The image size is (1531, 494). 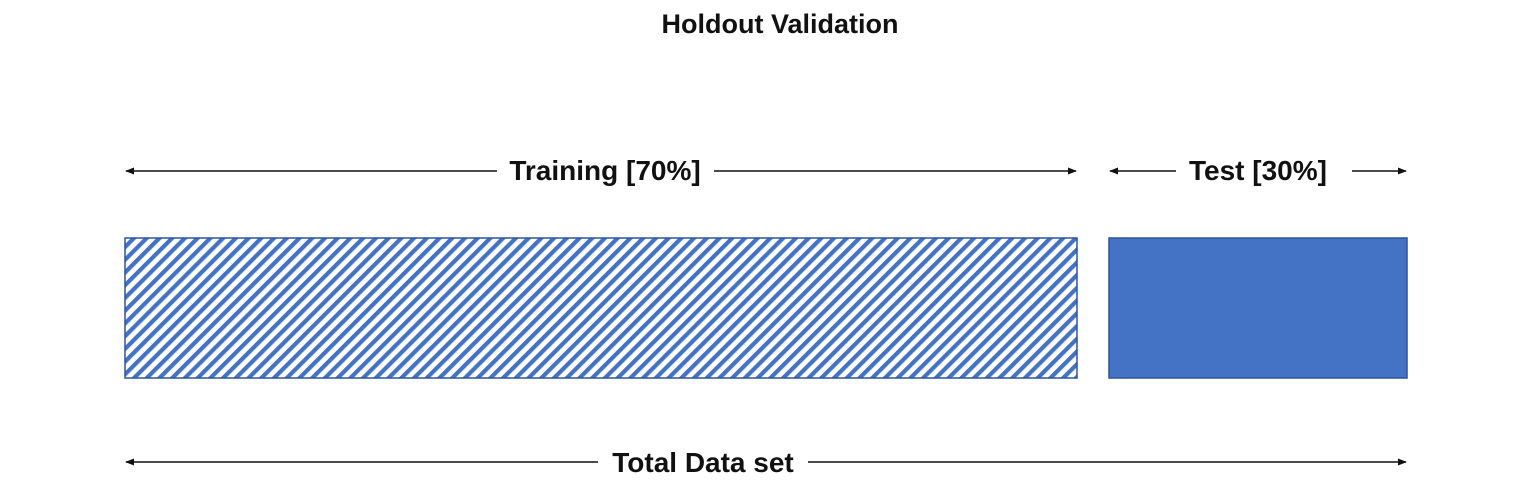 I want to click on diagram-title: Holdout Validation, so click(x=780, y=24).